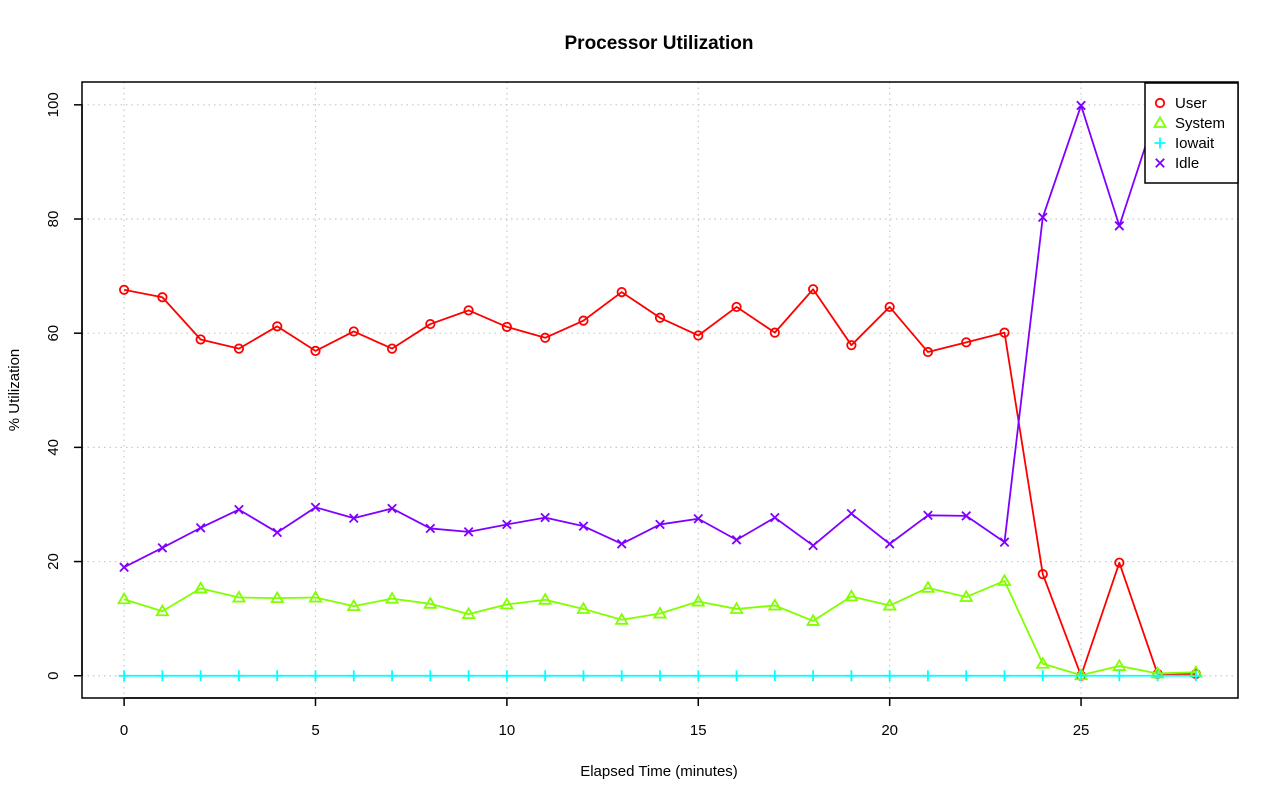 The width and height of the screenshot is (1280, 801). What do you see at coordinates (1160, 121) in the screenshot?
I see `legend-marker-system` at bounding box center [1160, 121].